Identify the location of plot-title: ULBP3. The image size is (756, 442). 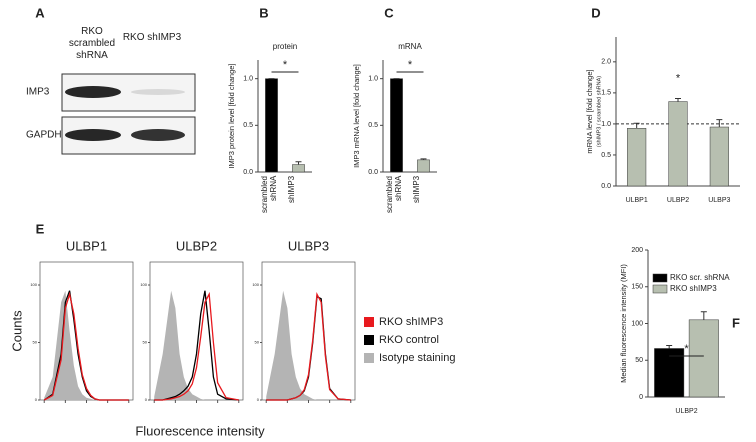
(308, 245).